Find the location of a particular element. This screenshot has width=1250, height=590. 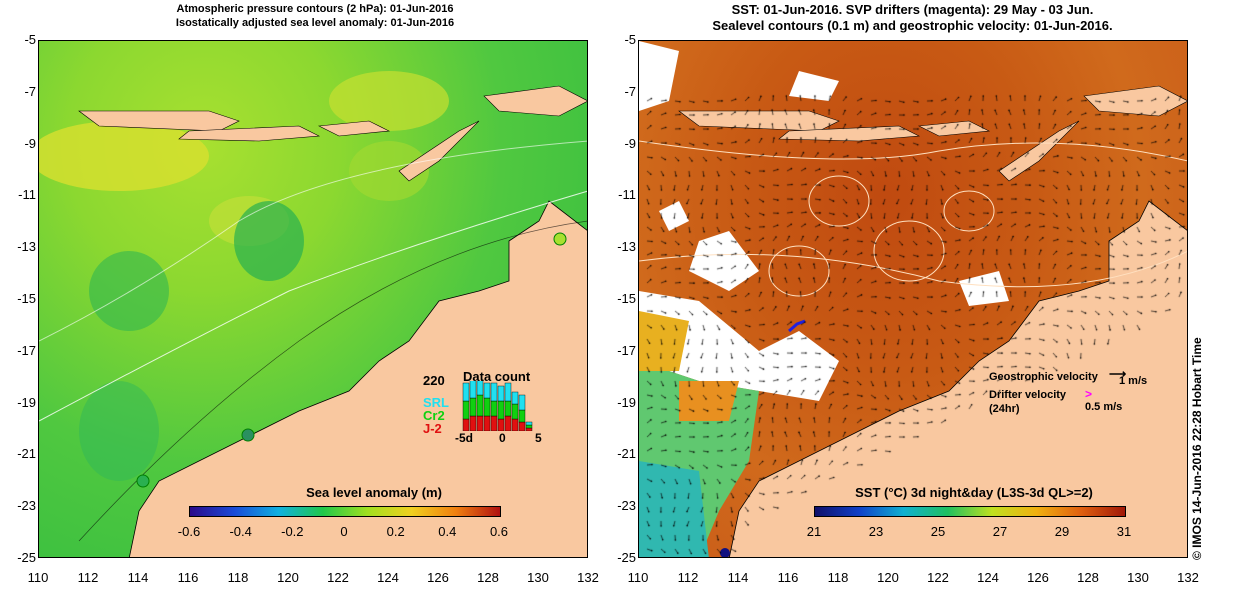

y-tick-label: -13 is located at coordinates (26, 247).